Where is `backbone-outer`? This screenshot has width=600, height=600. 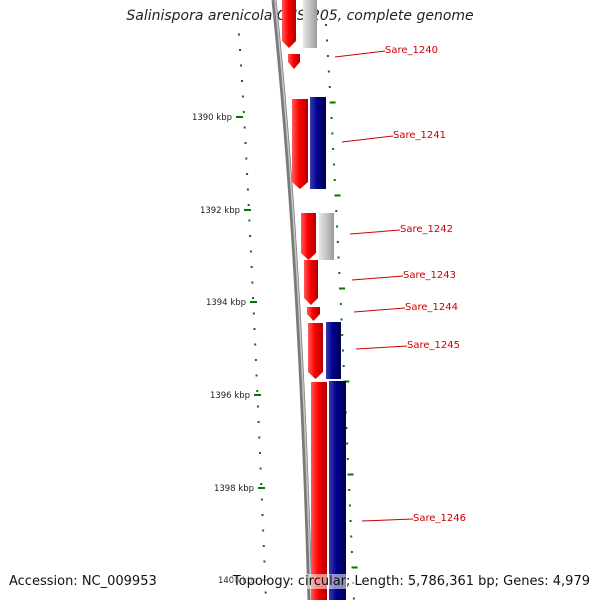 backbone-outer is located at coordinates (292, 300).